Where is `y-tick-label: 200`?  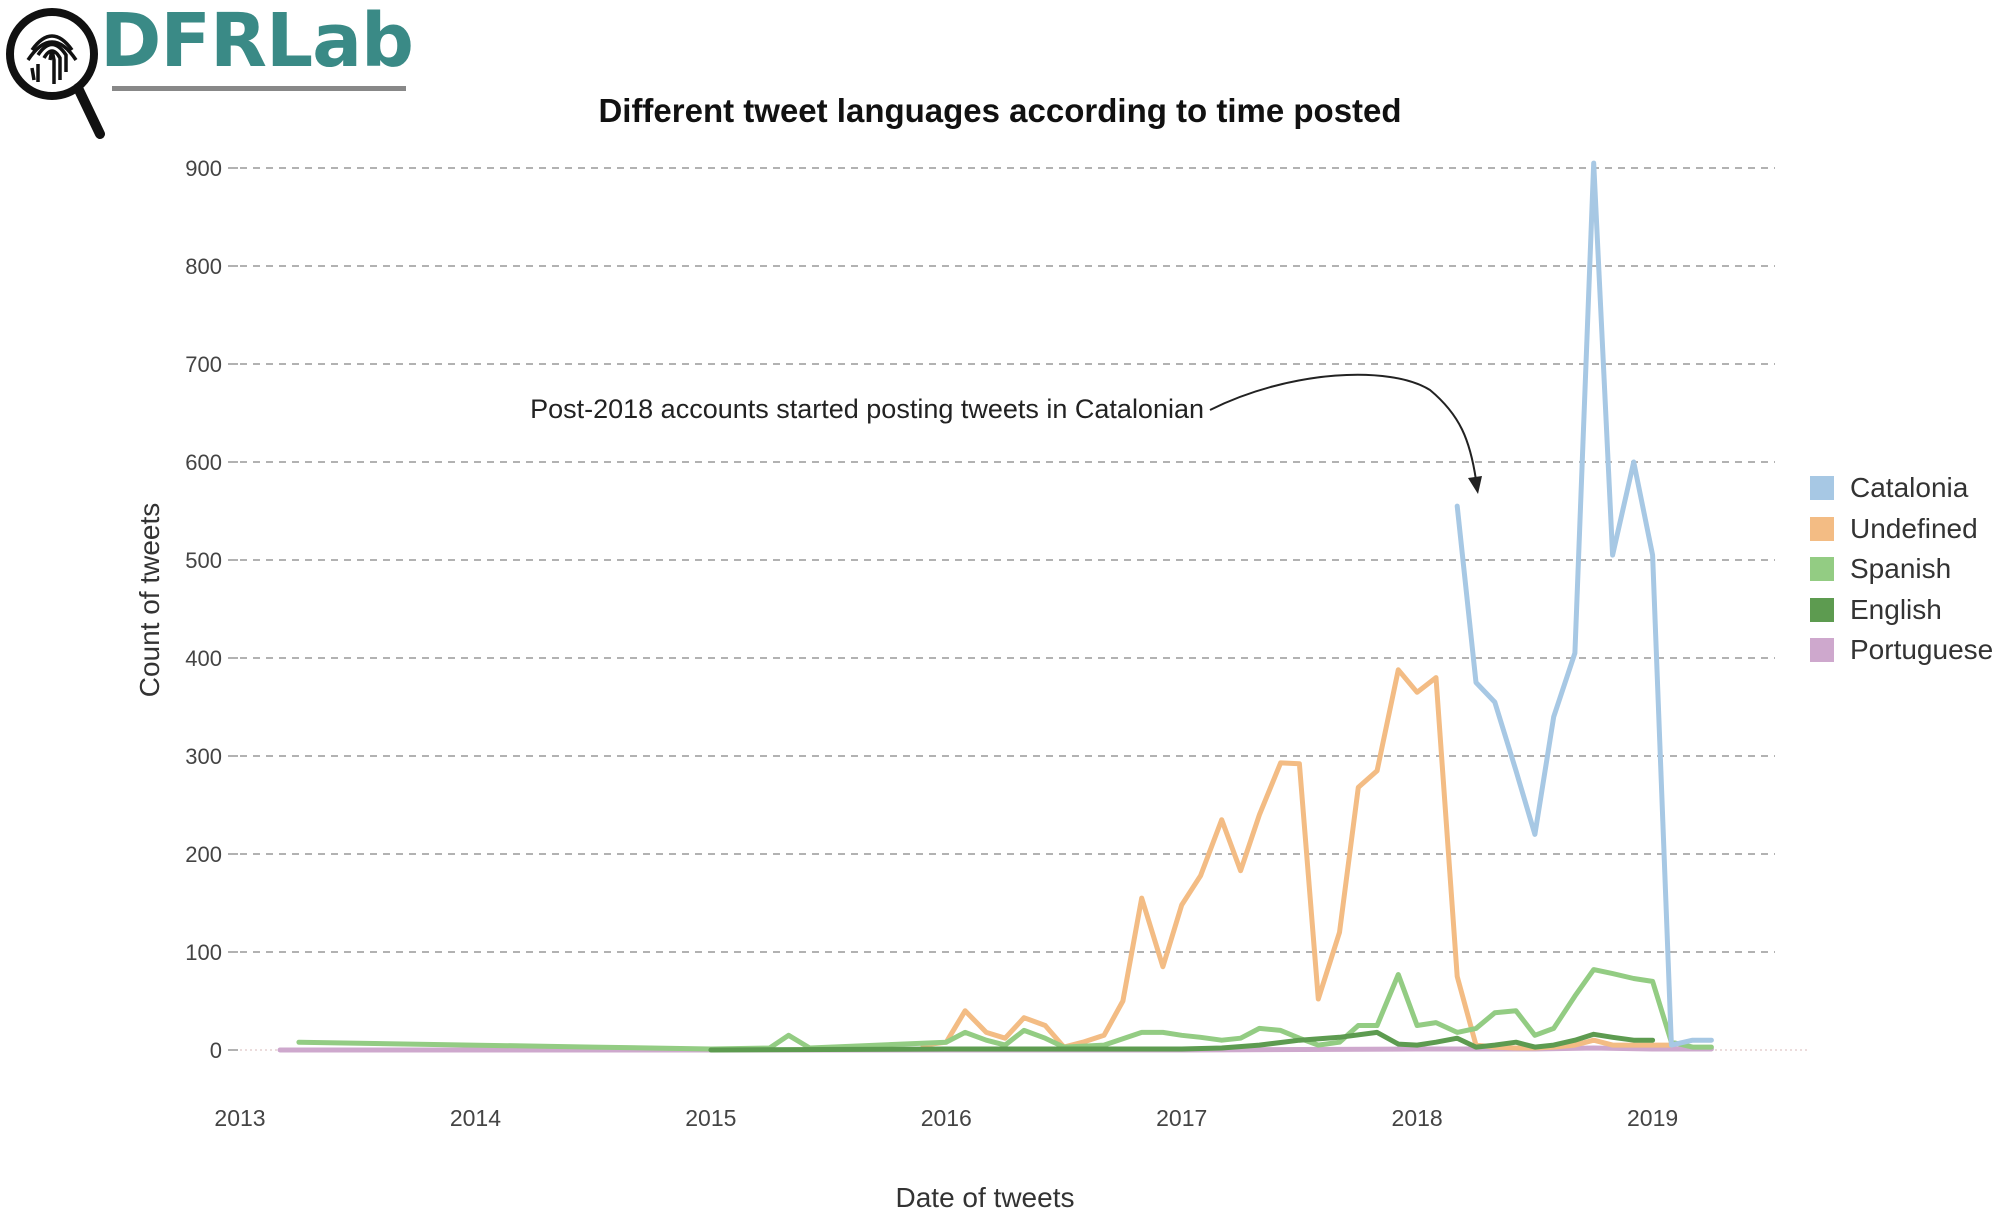 y-tick-label: 200 is located at coordinates (203, 854).